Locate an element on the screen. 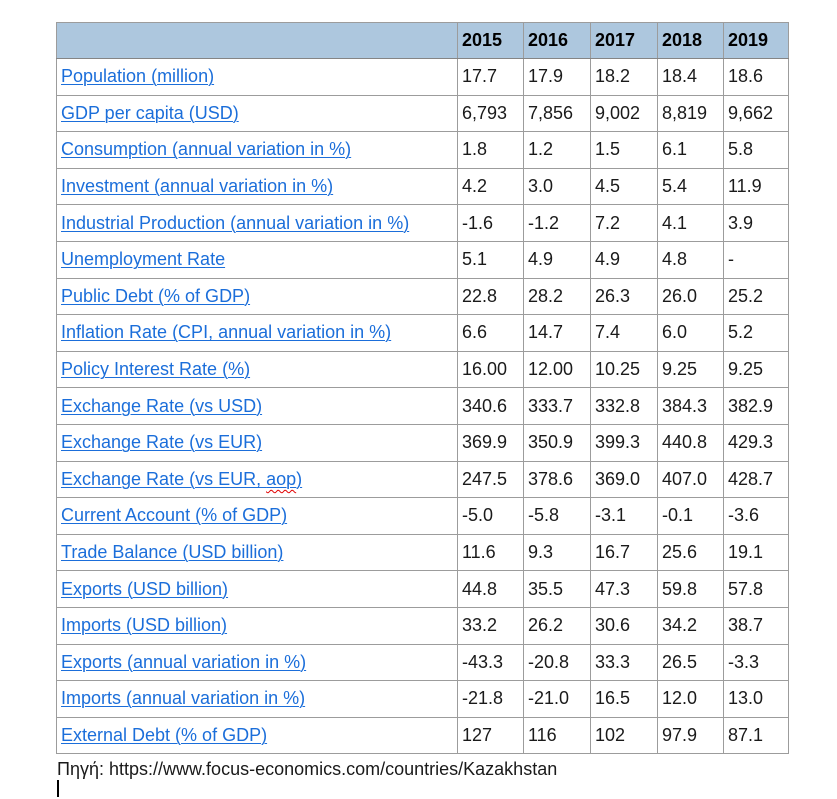  indicator-link: Imports (USD billion) is located at coordinates (144, 625).